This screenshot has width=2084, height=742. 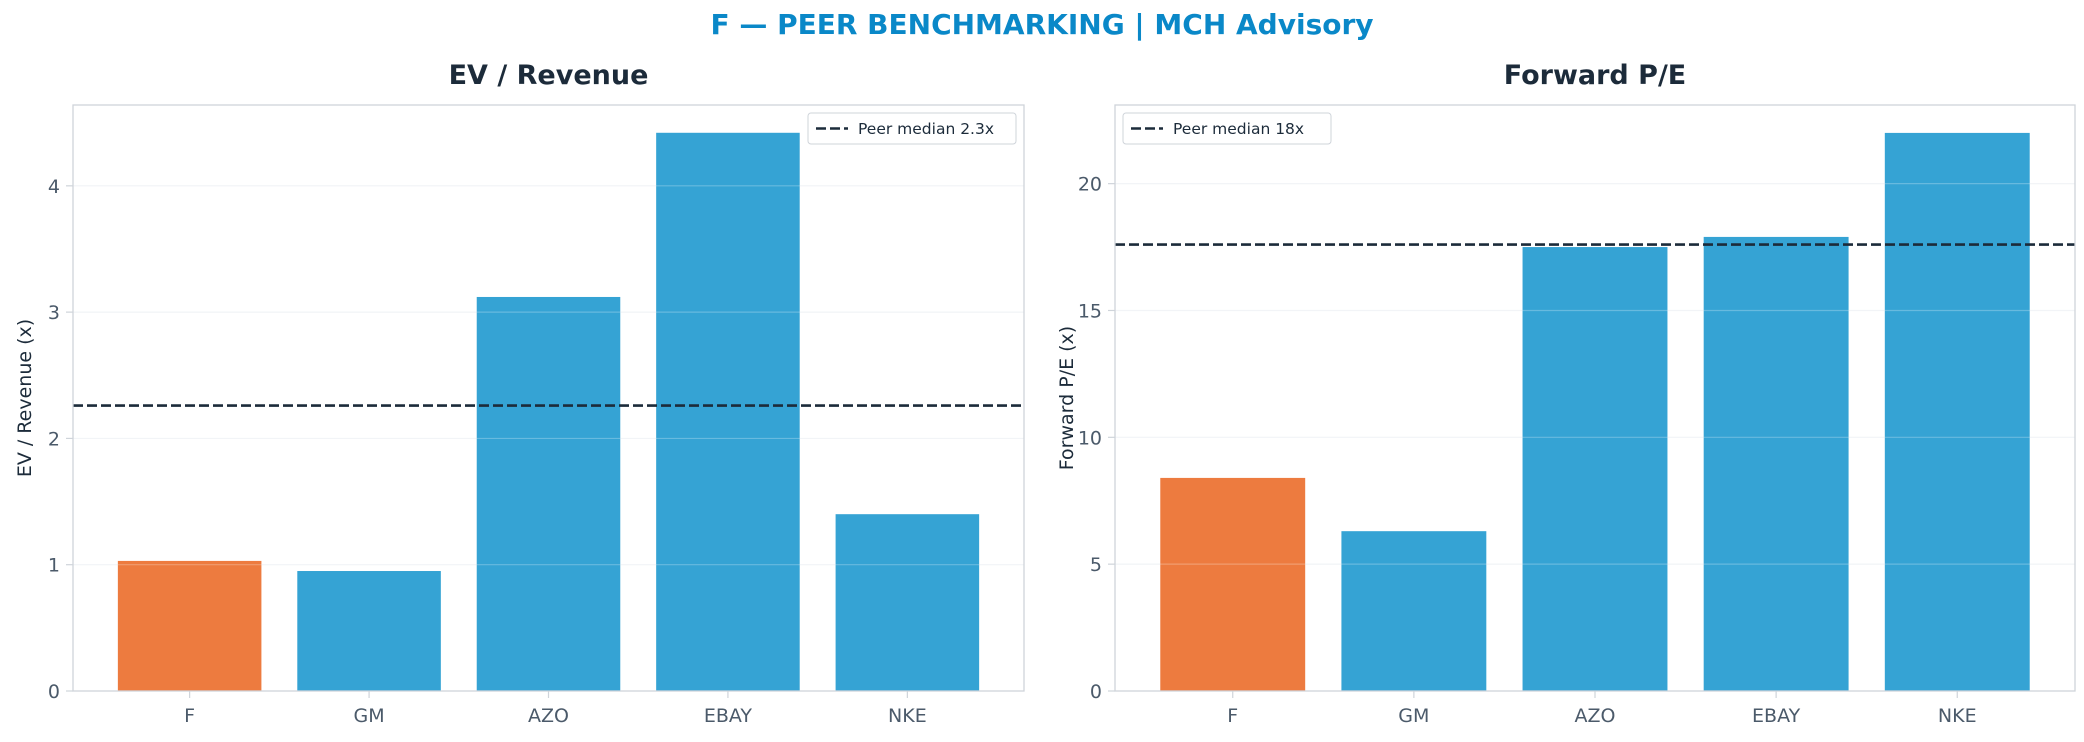 What do you see at coordinates (54, 439) in the screenshot?
I see `y-tick-label: 2` at bounding box center [54, 439].